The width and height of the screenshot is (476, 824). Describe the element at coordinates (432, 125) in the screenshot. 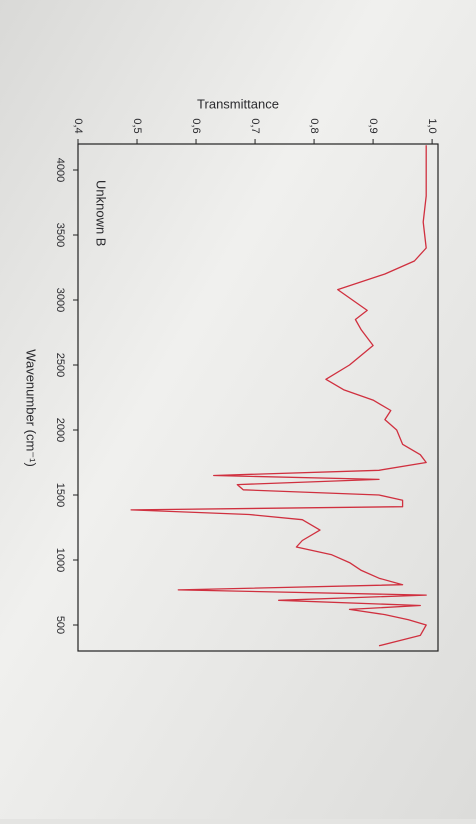

I see `y-tick-label: 1,0` at that location.